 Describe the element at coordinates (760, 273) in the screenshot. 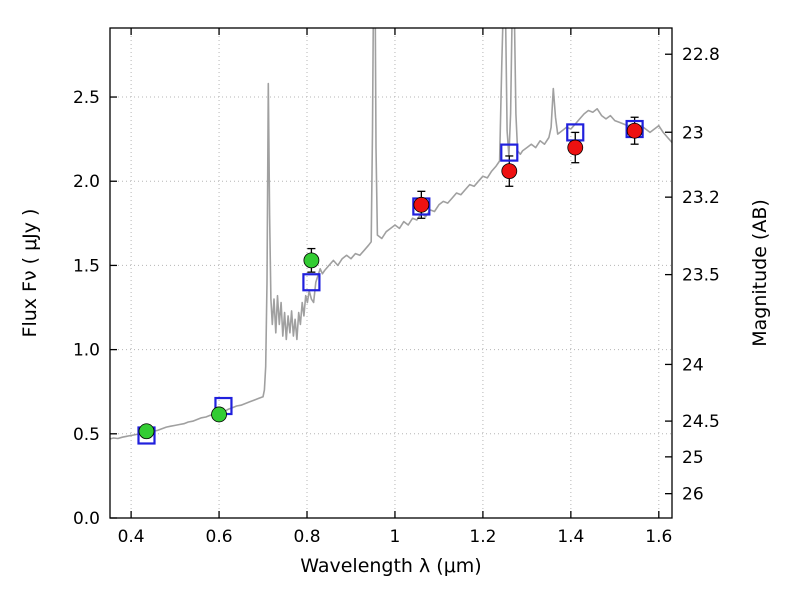

I see `y-axis-label-right: Magnitude (AB)` at that location.